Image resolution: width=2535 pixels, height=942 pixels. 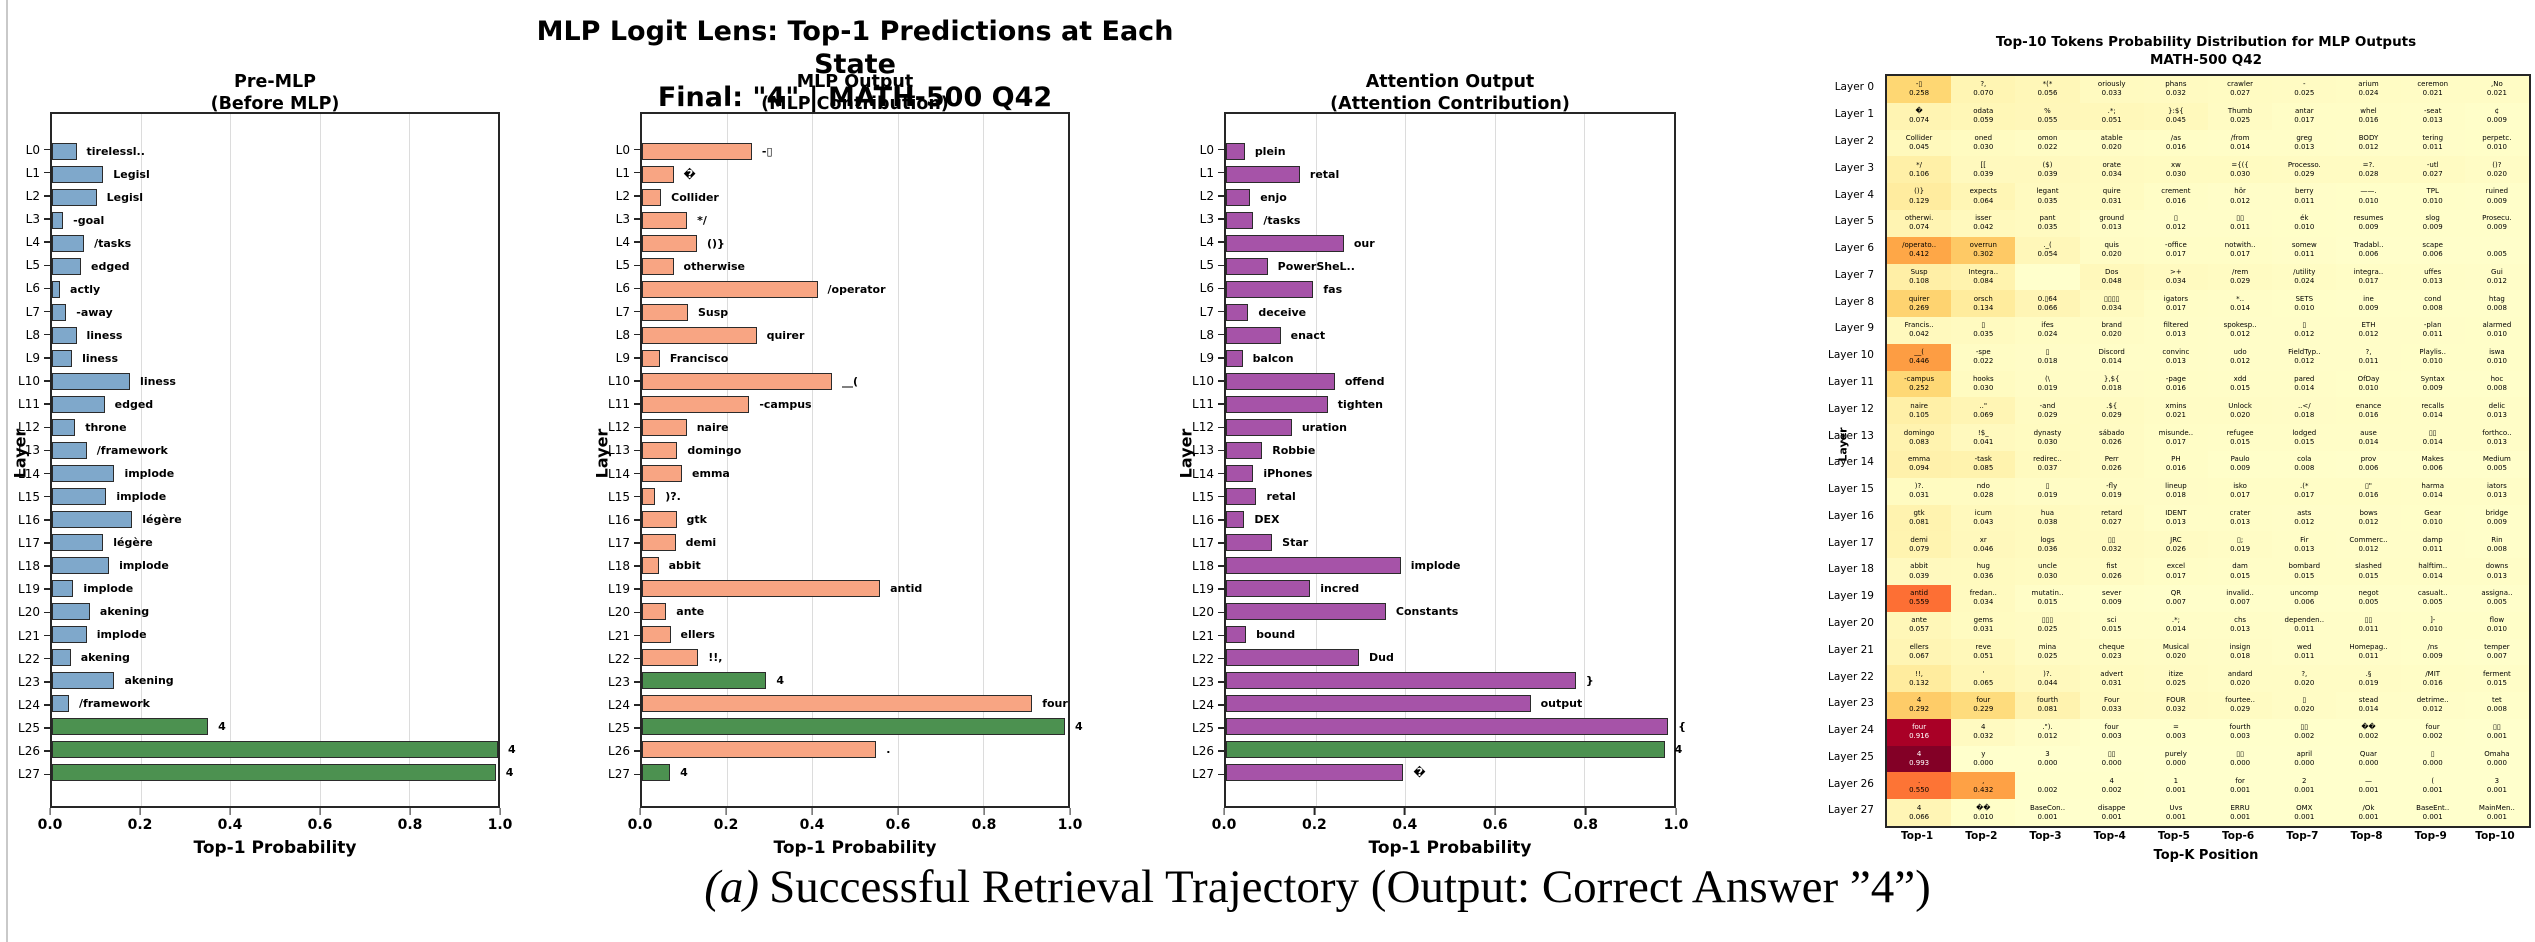 I want to click on heatmap-cell: ?, 0.020, so click(x=2304, y=679).